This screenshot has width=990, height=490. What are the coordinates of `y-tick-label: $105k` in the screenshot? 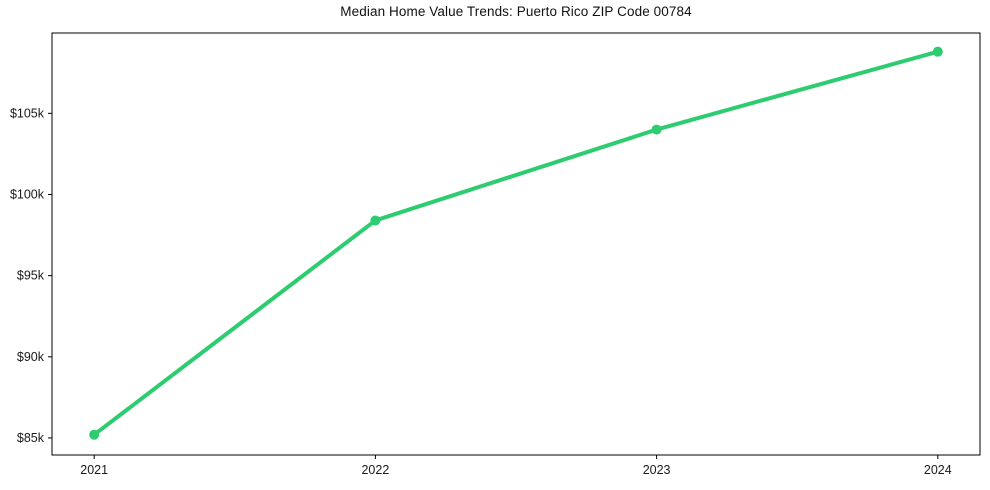 It's located at (27, 113).